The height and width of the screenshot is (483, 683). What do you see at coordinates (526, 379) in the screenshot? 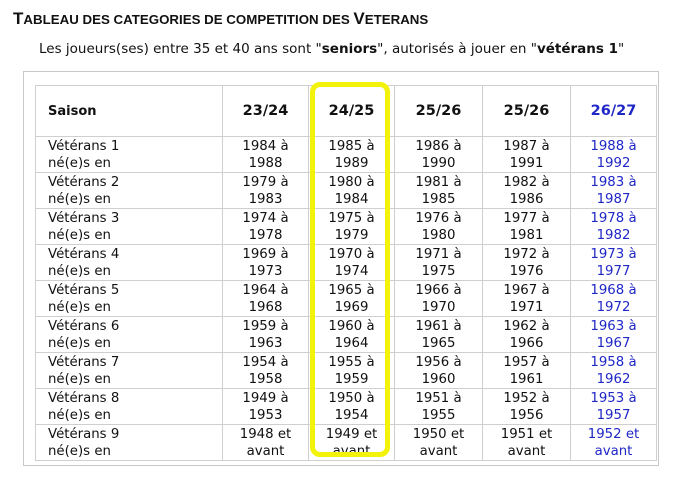
I see `year-end: 1961` at bounding box center [526, 379].